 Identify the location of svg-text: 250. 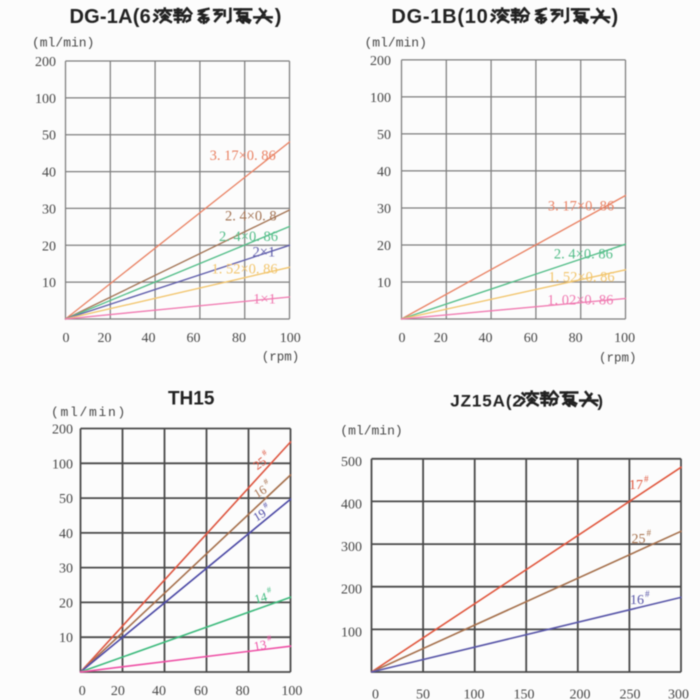
(630, 694).